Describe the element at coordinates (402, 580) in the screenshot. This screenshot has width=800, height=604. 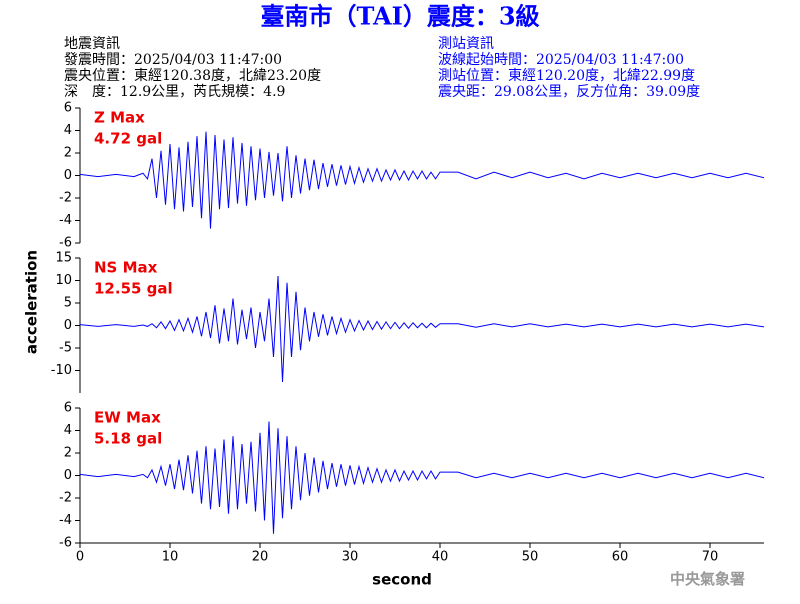
I see `x-axis-label: second` at that location.